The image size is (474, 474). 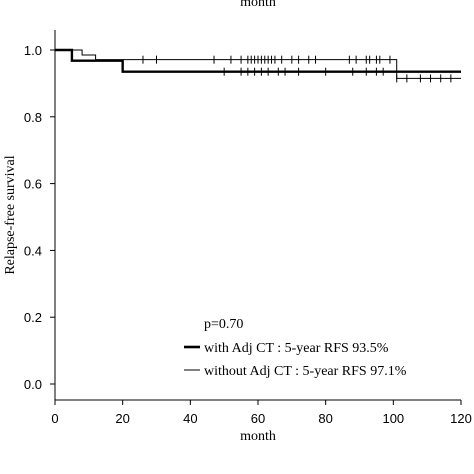 I want to click on survival-curve, so click(x=258, y=64).